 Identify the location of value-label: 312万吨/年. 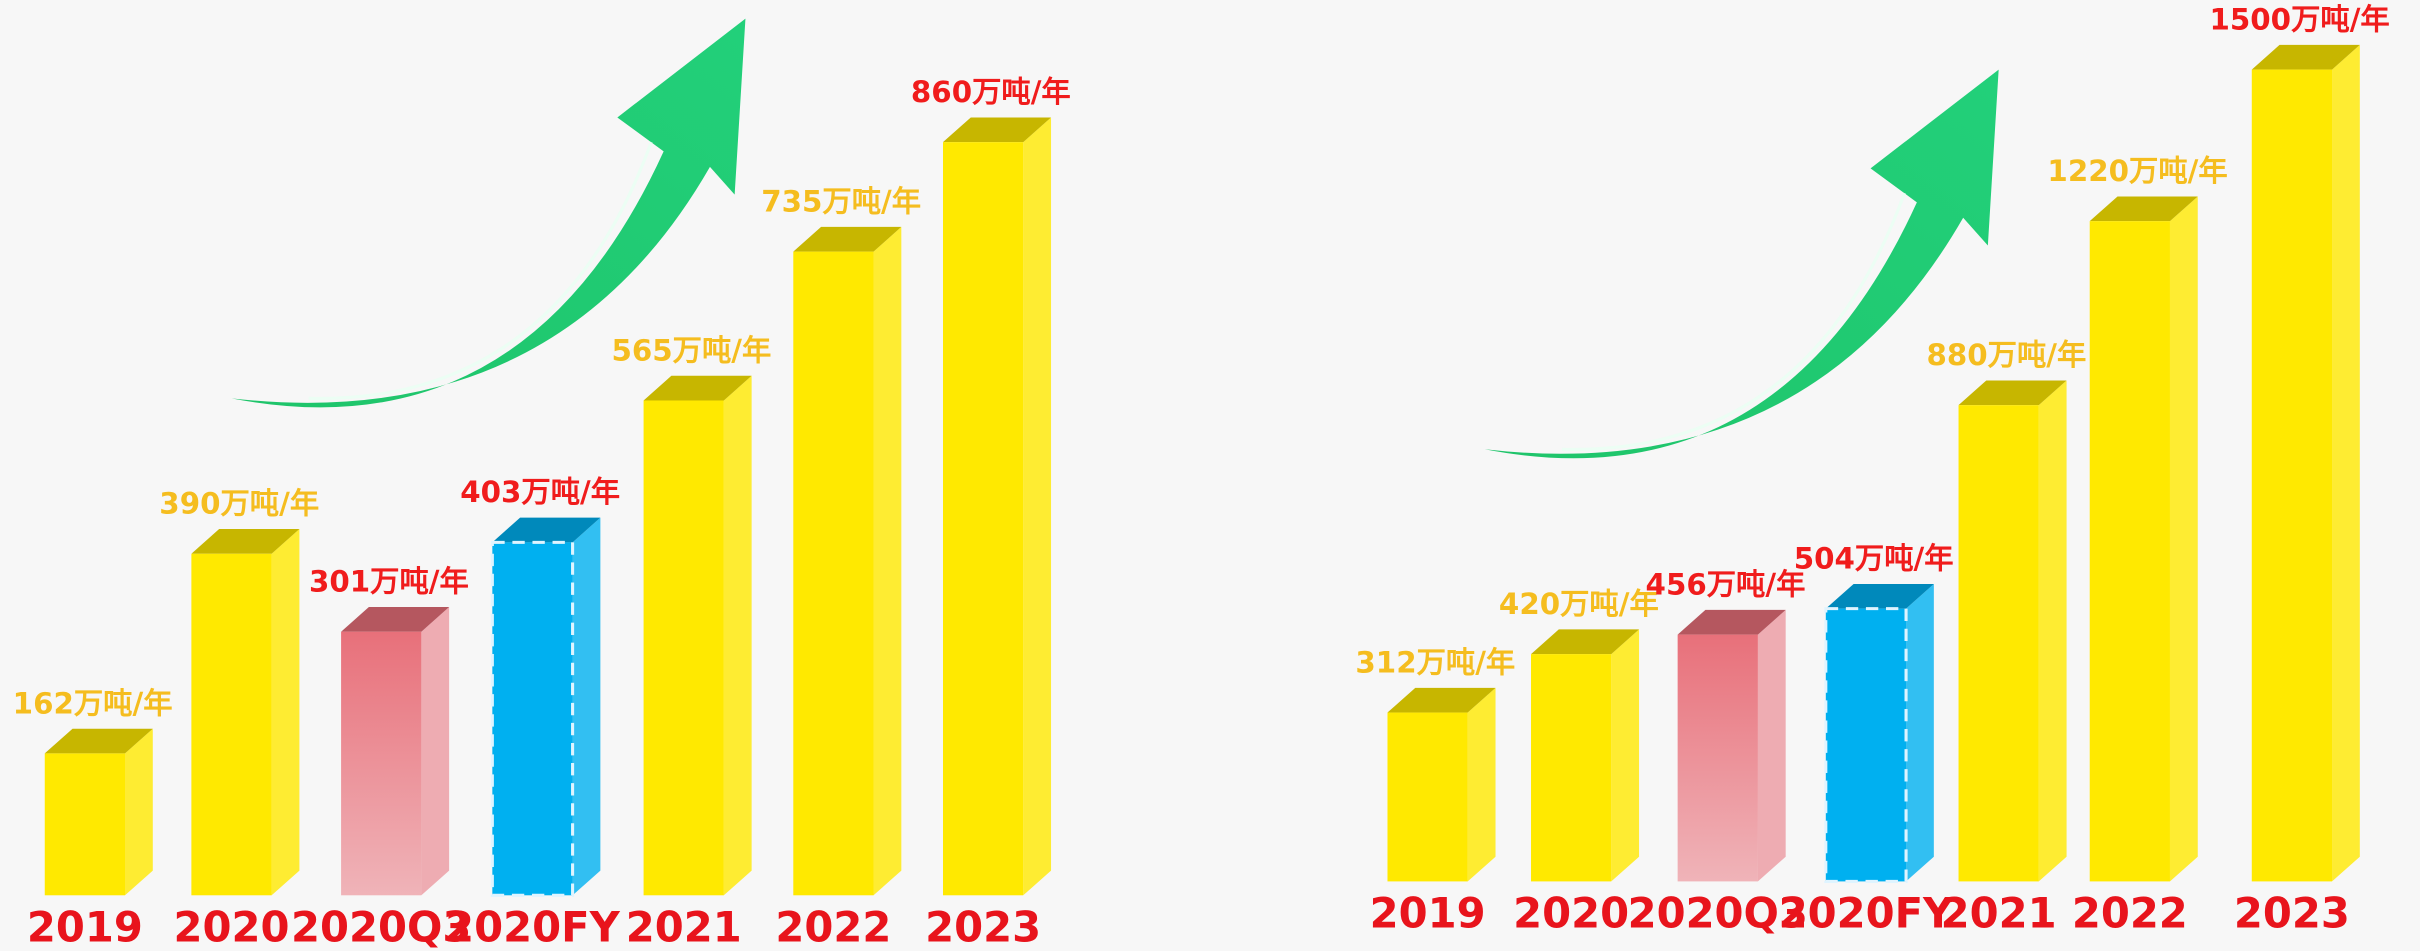
(1435, 662).